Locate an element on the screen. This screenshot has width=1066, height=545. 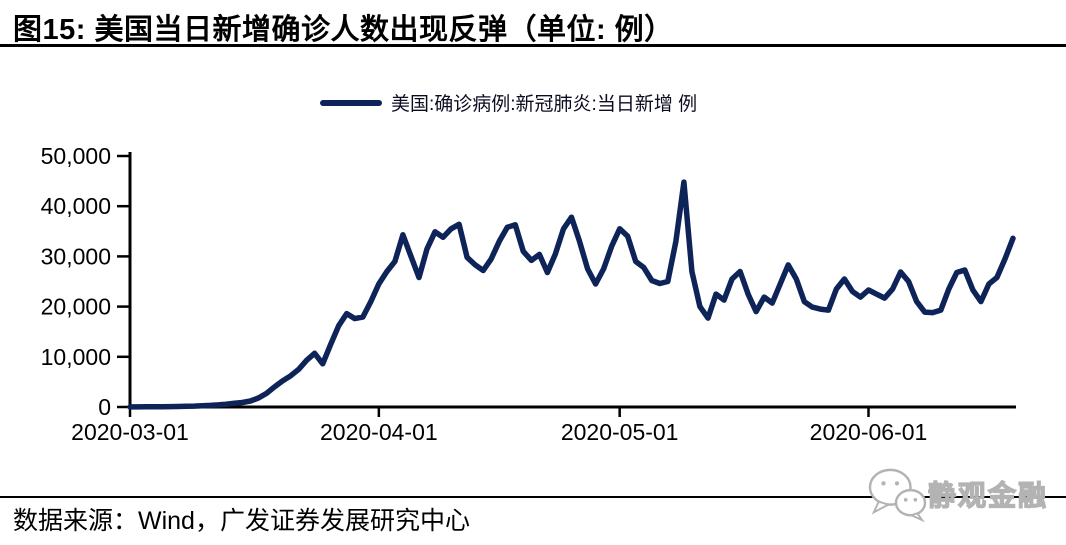
footer-divider is located at coordinates (533, 497).